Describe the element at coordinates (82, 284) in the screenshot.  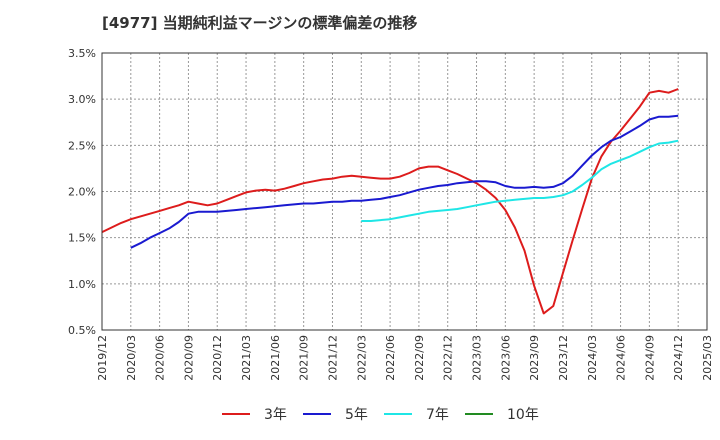
I see `y-tick-label: 1.0%` at that location.